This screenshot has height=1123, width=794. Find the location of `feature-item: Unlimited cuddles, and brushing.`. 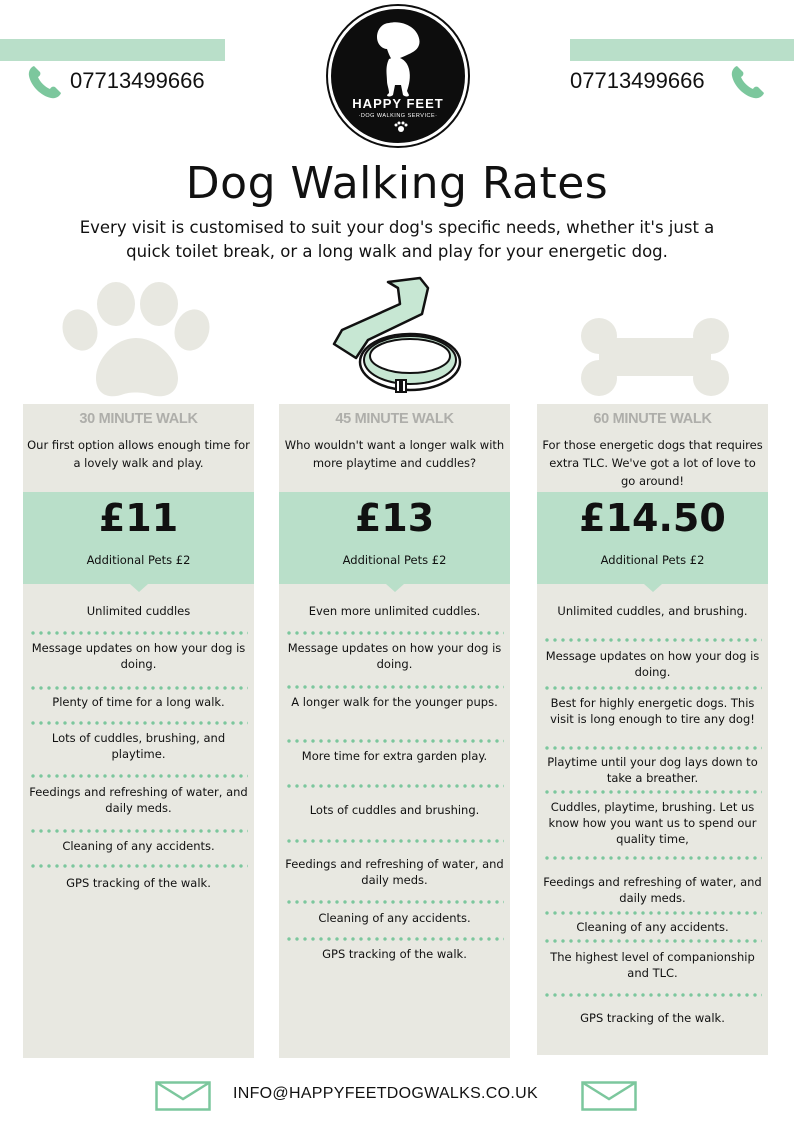

feature-item: Unlimited cuddles, and brushing. is located at coordinates (652, 611).